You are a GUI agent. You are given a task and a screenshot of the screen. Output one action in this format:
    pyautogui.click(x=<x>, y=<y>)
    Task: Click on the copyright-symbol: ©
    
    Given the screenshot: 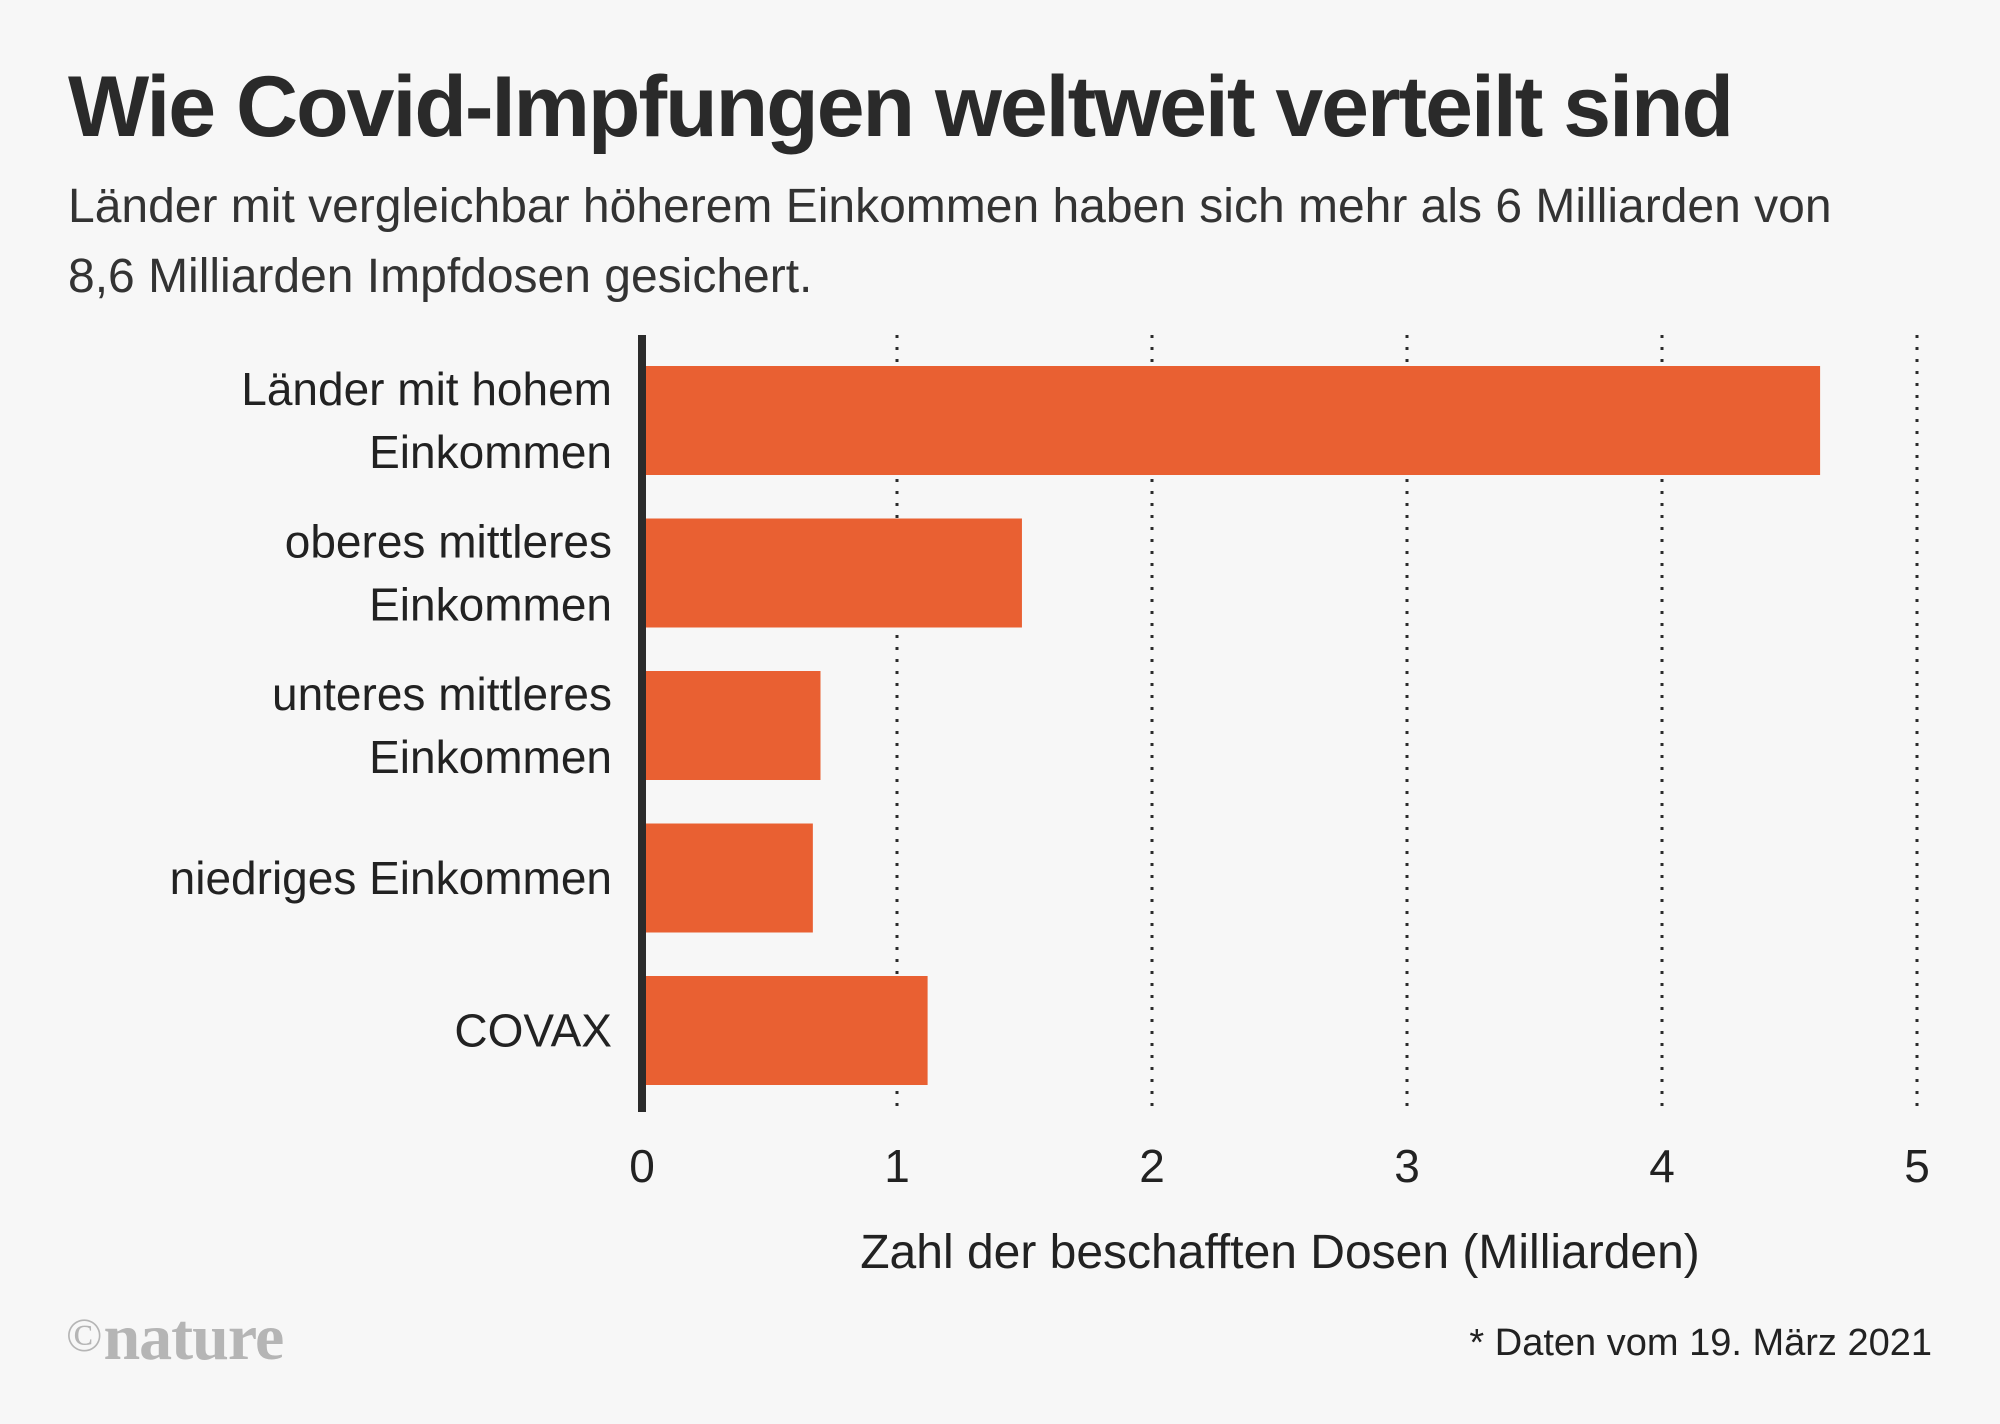 What is the action you would take?
    pyautogui.click(x=84, y=1335)
    